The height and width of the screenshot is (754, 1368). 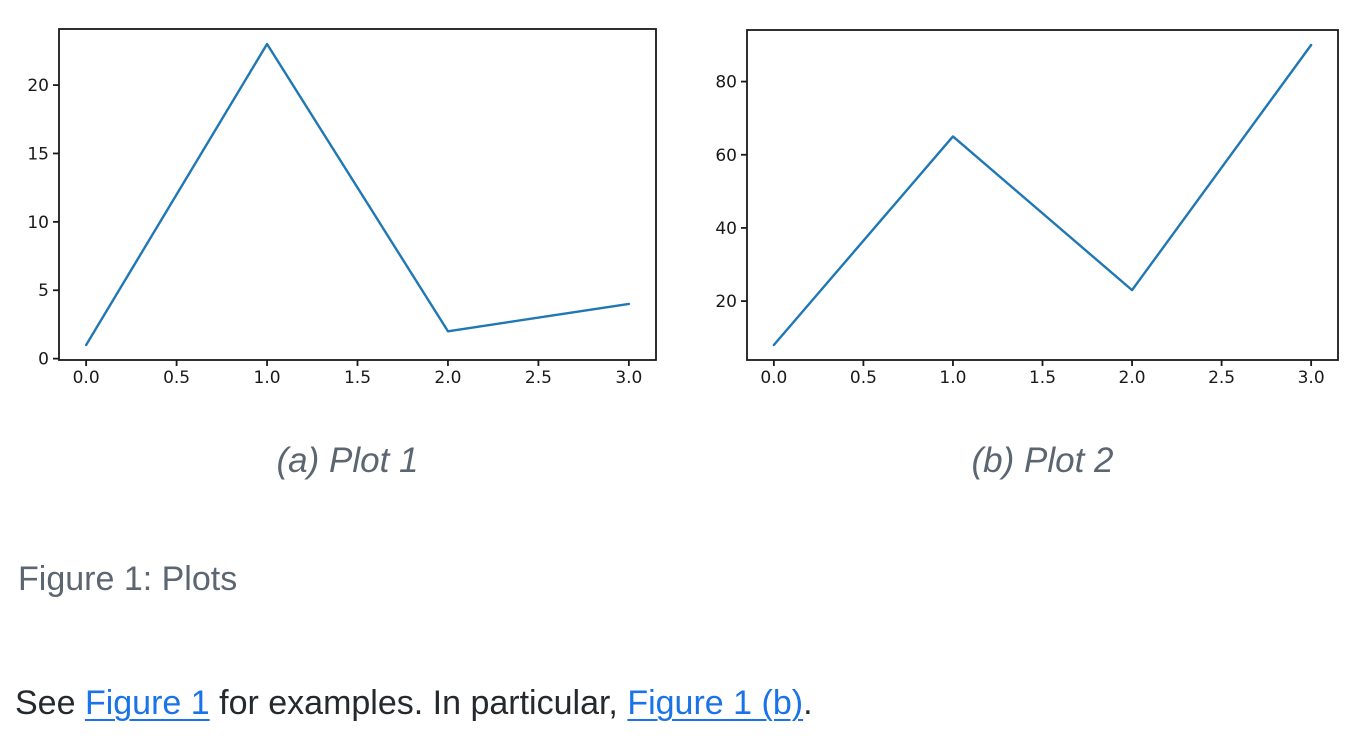 I want to click on y-tick-label: 15, so click(x=38, y=154).